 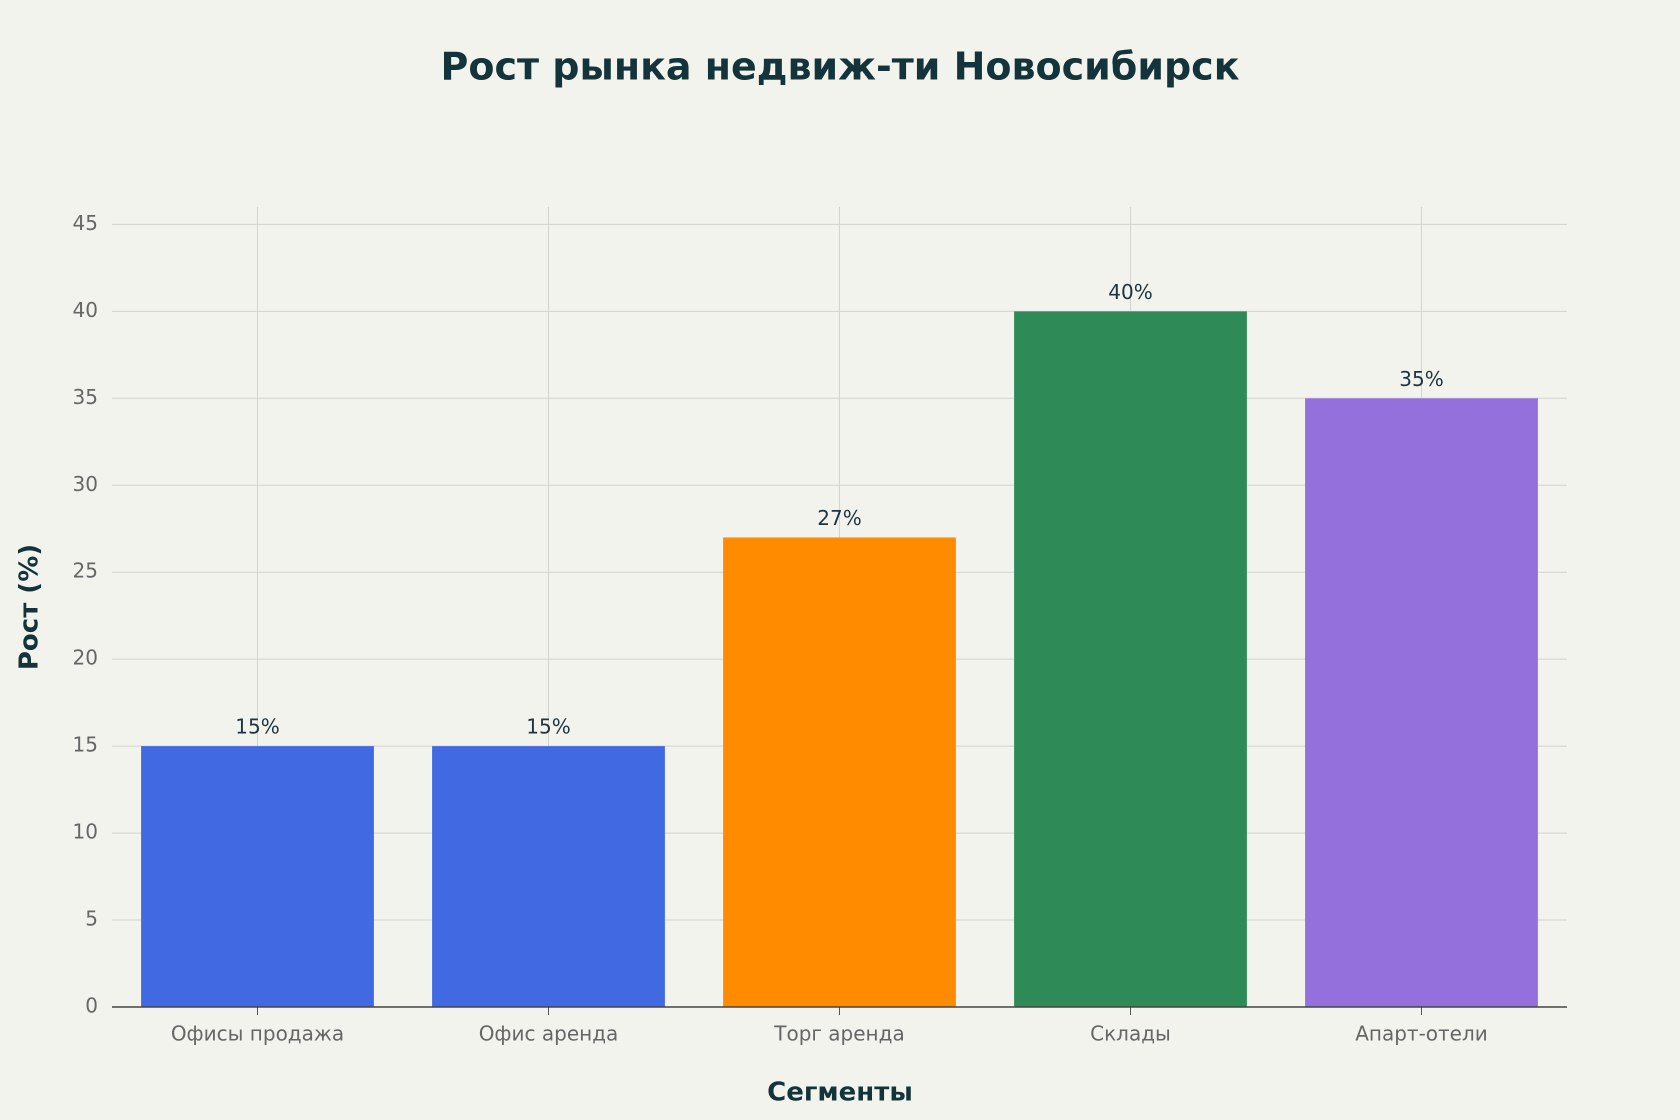 I want to click on value-label: 40%, so click(x=1130, y=292).